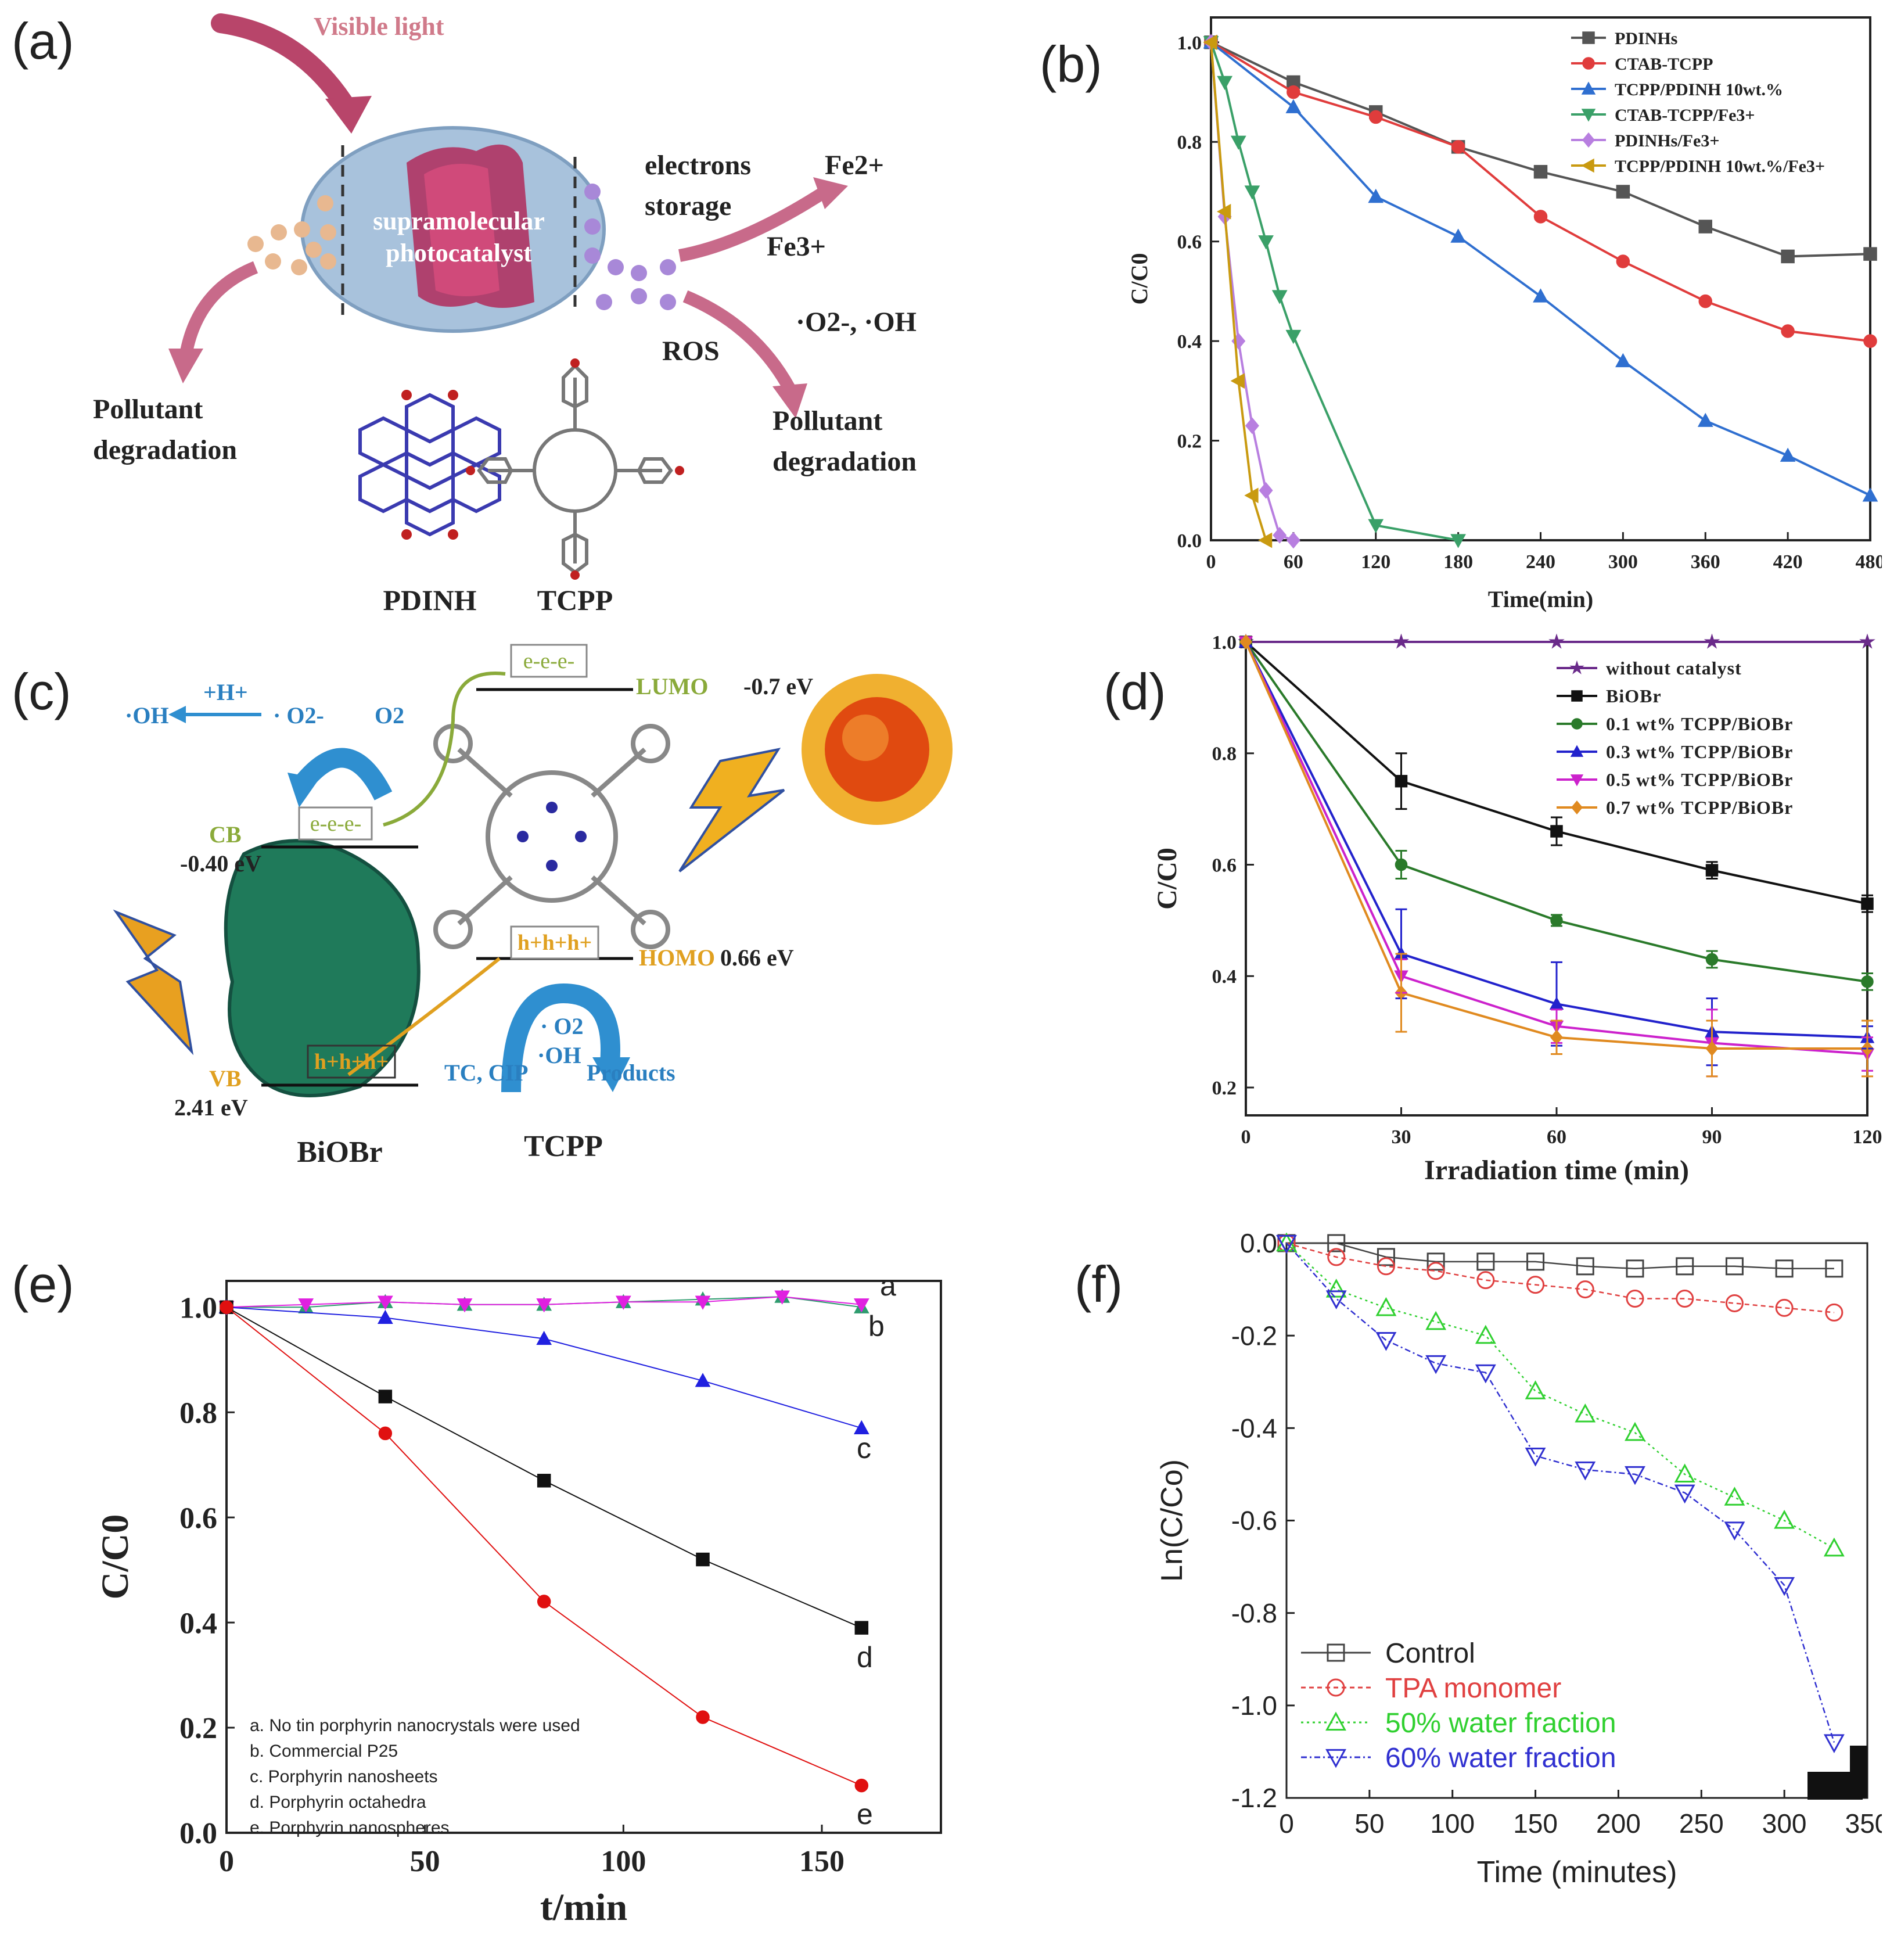 Image resolution: width=1883 pixels, height=1960 pixels. I want to click on cb-ev: -0.40 eV, so click(220, 864).